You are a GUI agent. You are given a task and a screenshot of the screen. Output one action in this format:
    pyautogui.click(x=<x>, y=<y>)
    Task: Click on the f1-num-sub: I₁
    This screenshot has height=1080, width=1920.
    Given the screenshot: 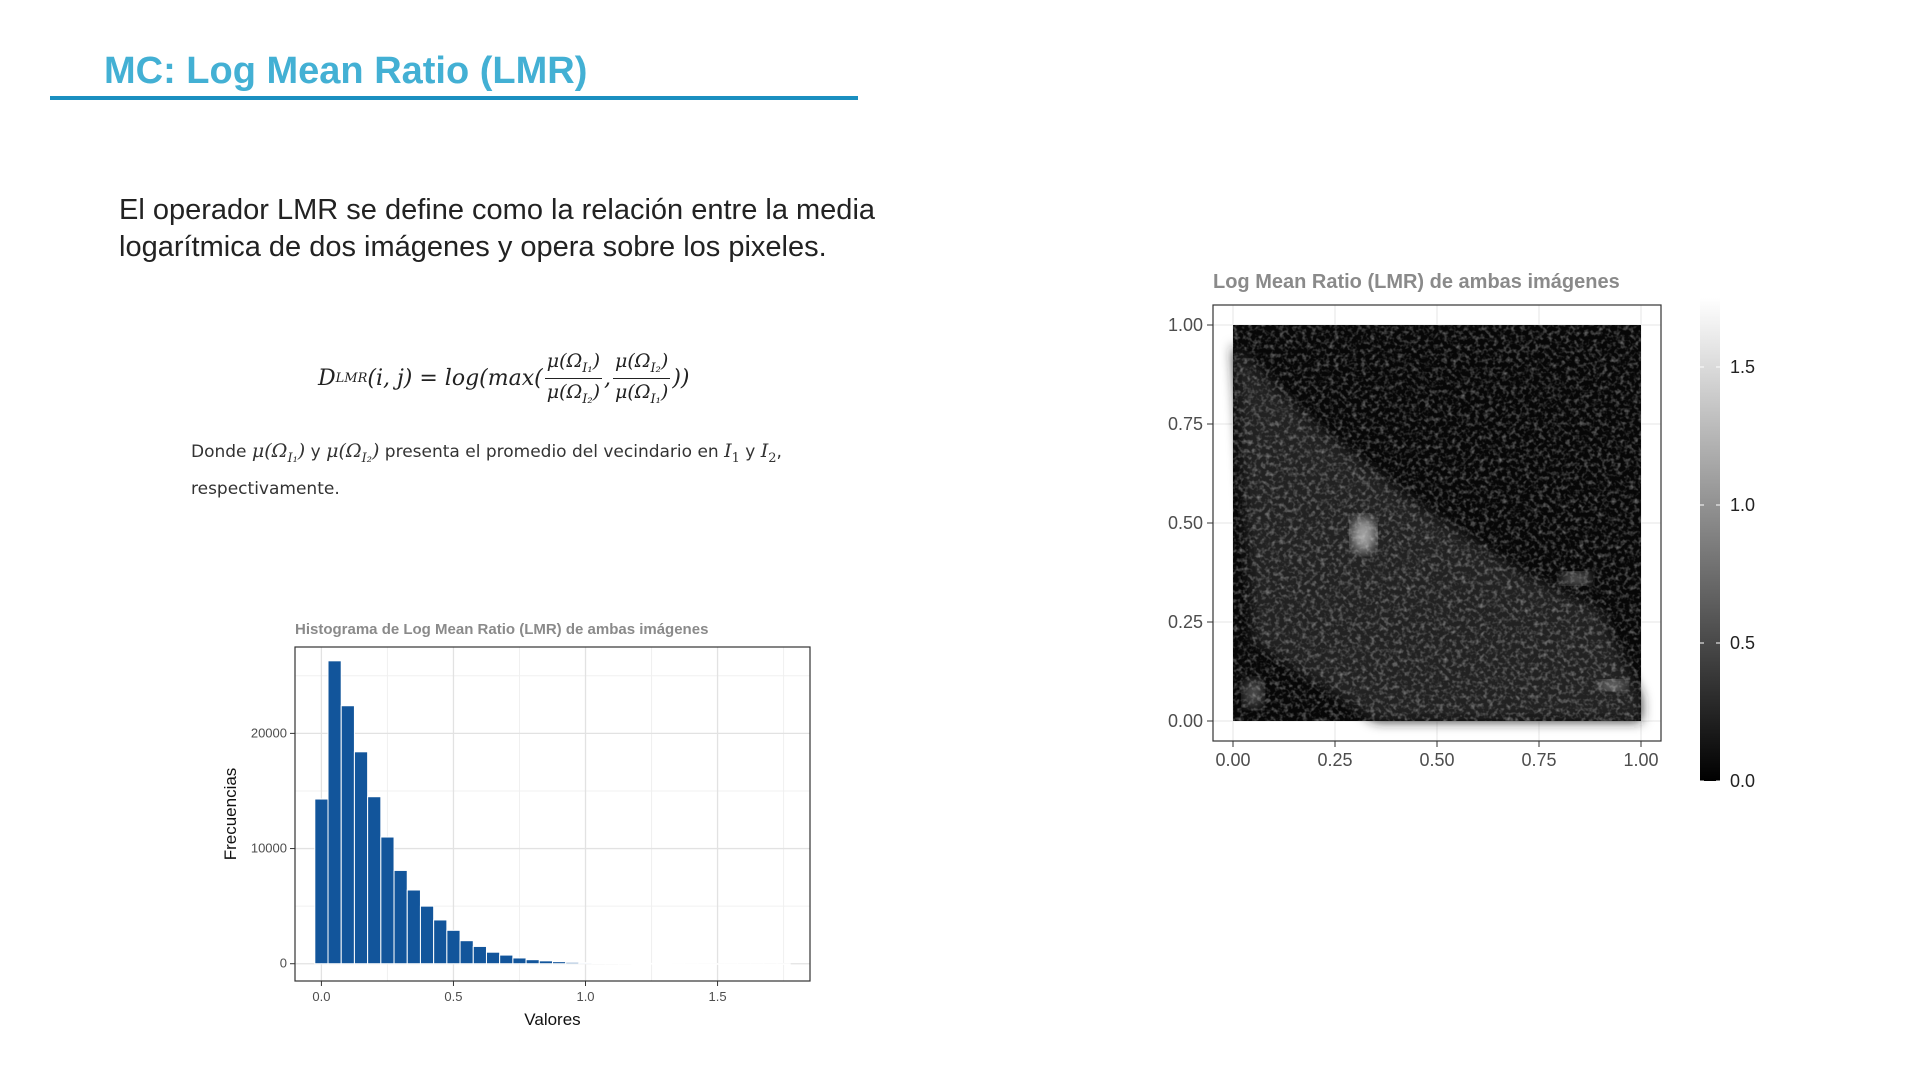 What is the action you would take?
    pyautogui.click(x=587, y=368)
    